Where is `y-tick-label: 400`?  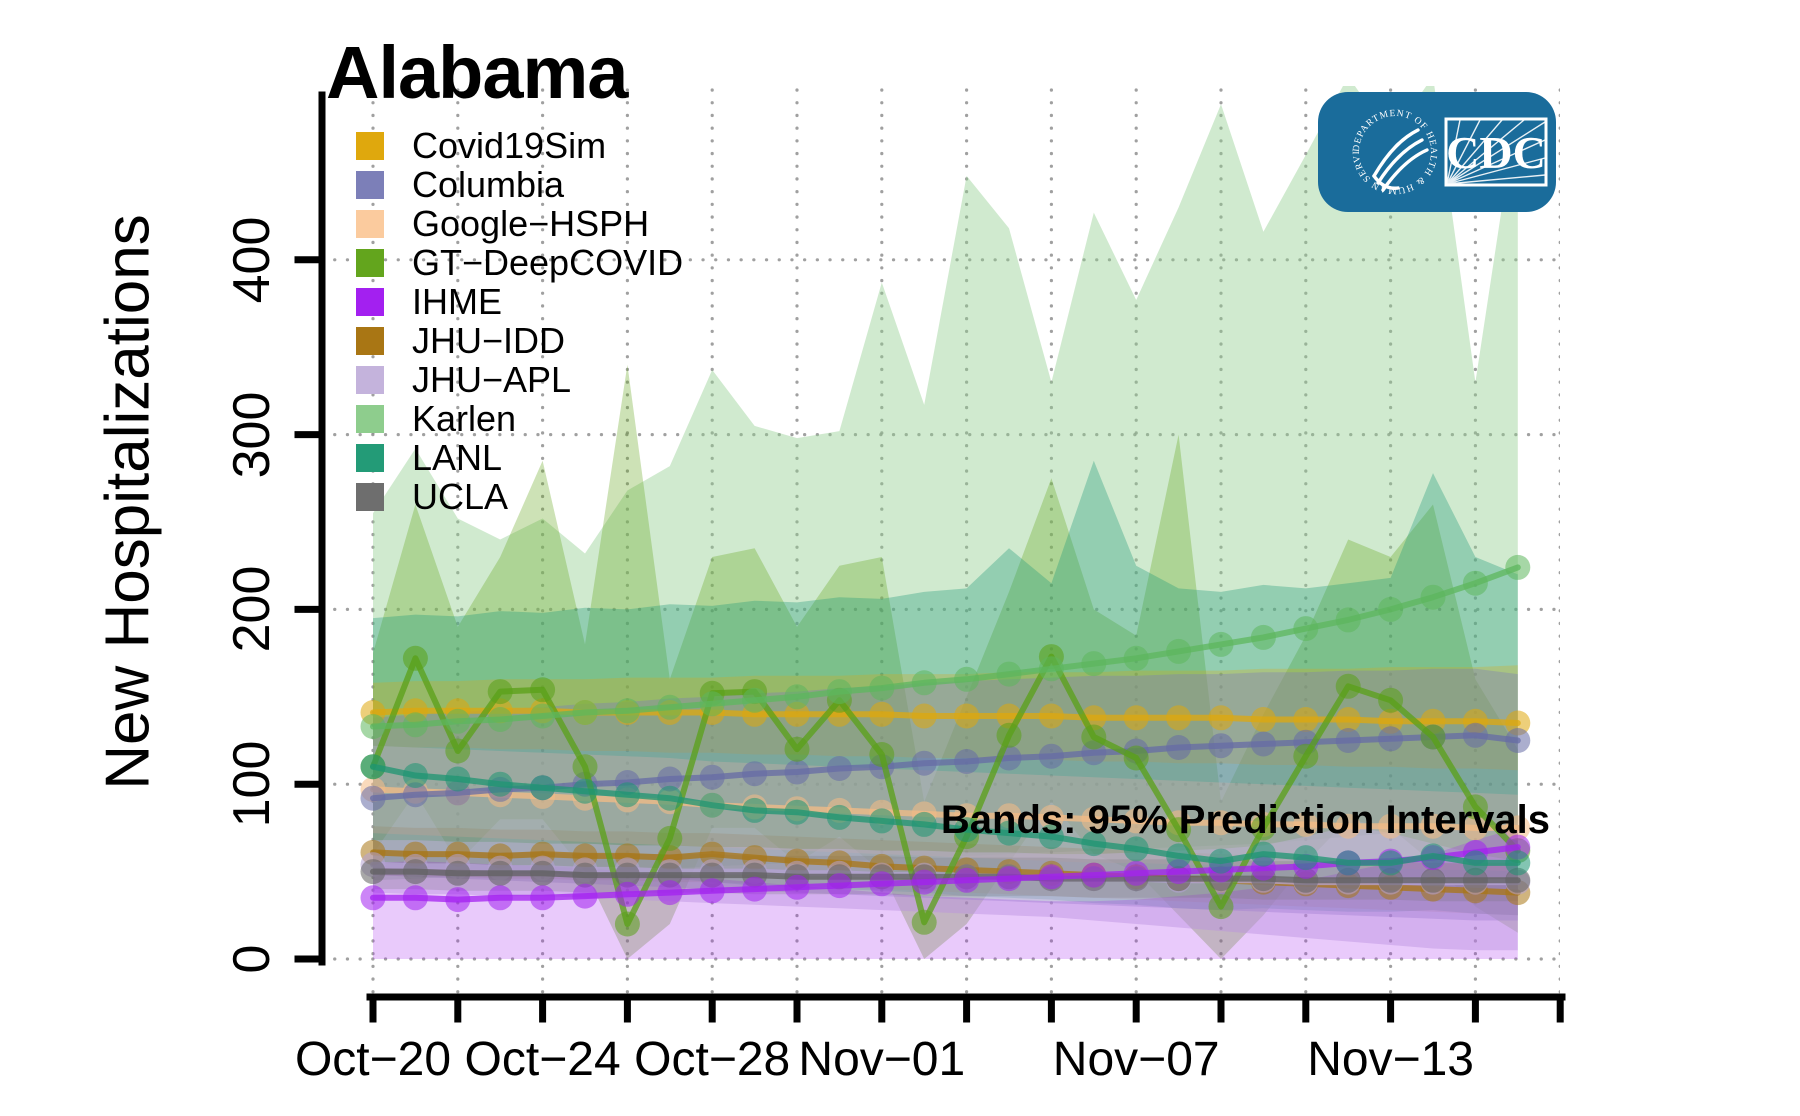 y-tick-label: 400 is located at coordinates (252, 260).